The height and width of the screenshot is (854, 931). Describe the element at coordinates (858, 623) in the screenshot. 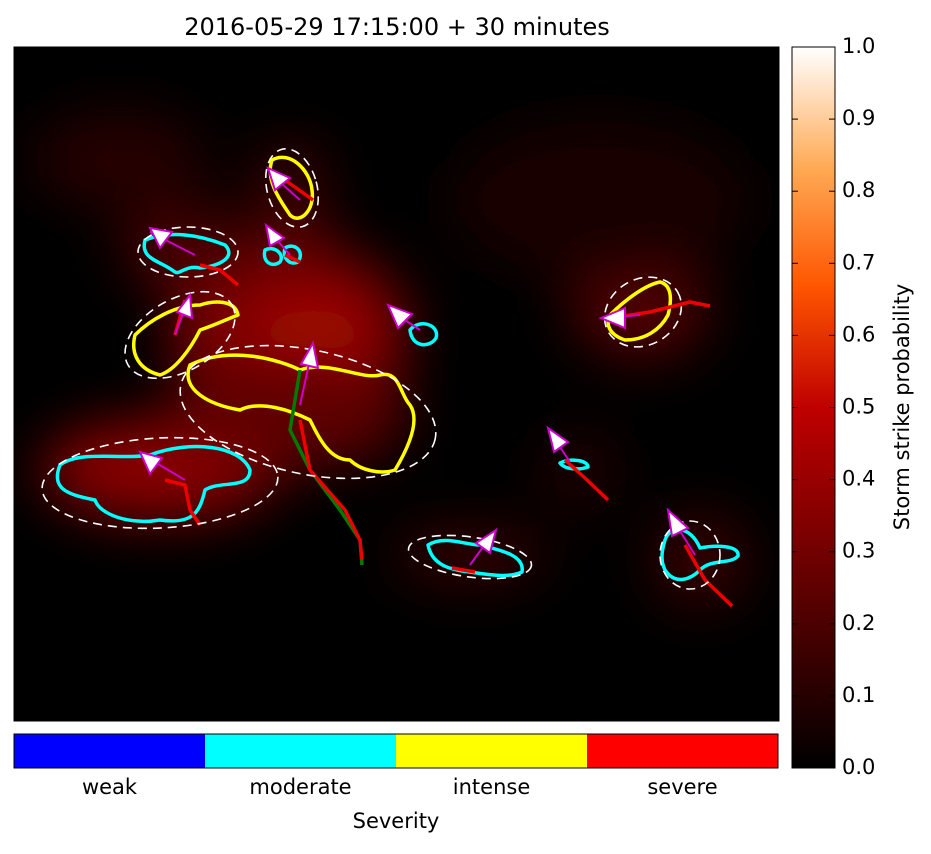

I see `colorbar-tick-label: 0.2` at that location.